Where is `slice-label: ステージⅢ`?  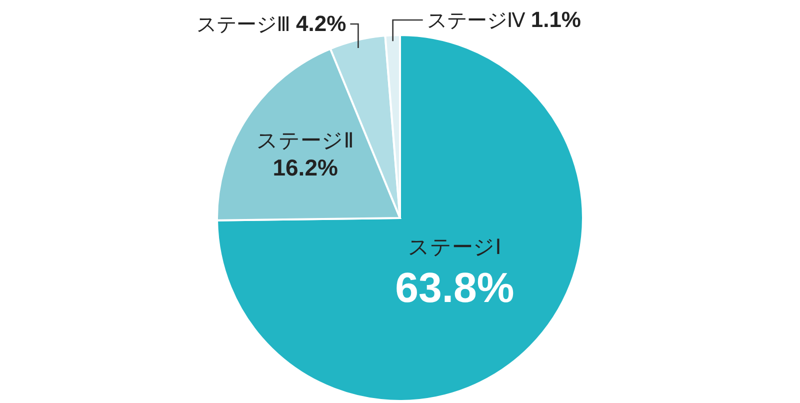
slice-label: ステージⅢ is located at coordinates (246, 25).